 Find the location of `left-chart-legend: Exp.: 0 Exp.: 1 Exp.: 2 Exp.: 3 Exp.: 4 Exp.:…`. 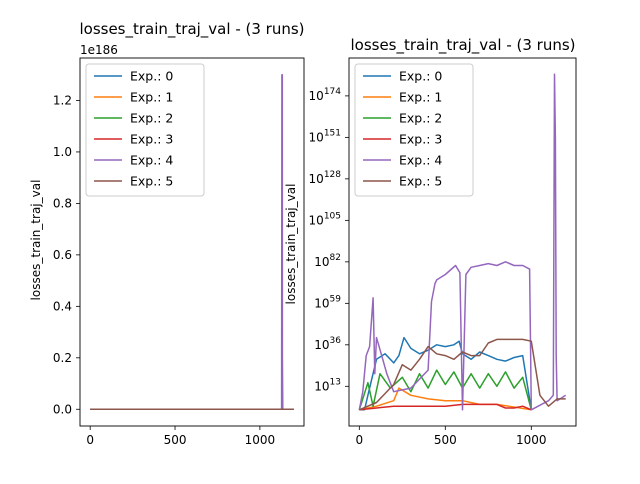

left-chart-legend: Exp.: 0 Exp.: 1 Exp.: 2 Exp.: 3 Exp.: 4 Exp.:… is located at coordinates (145, 130).